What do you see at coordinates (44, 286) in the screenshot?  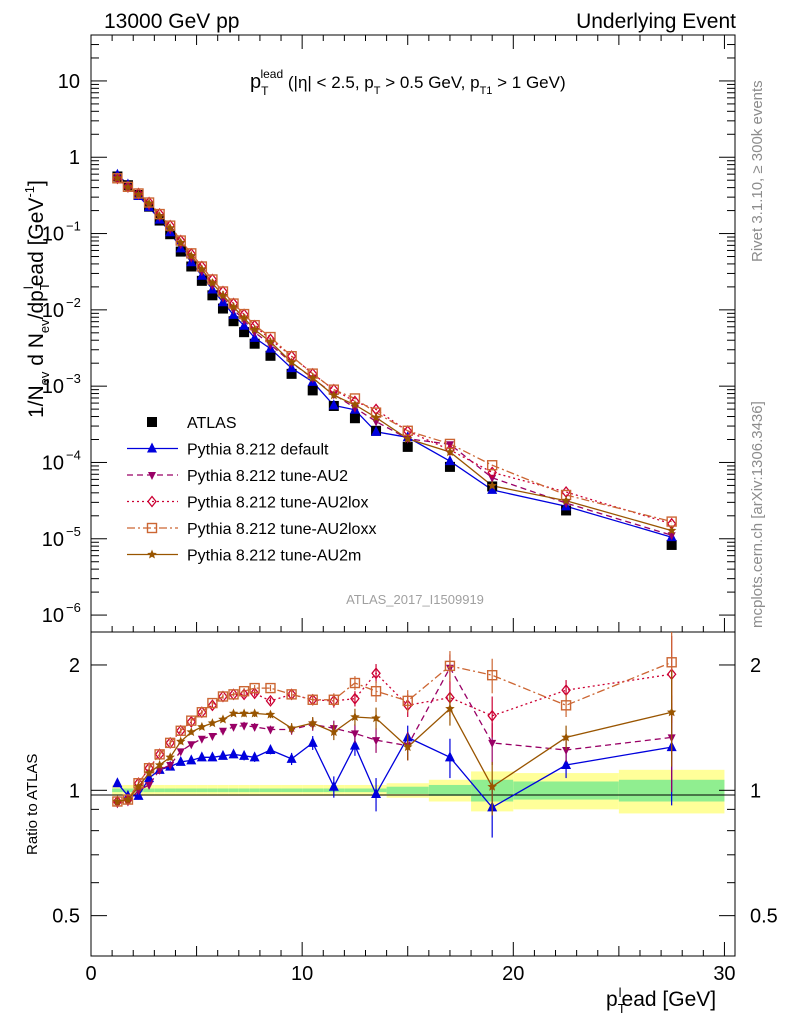 I see `ylabel-T: T` at bounding box center [44, 286].